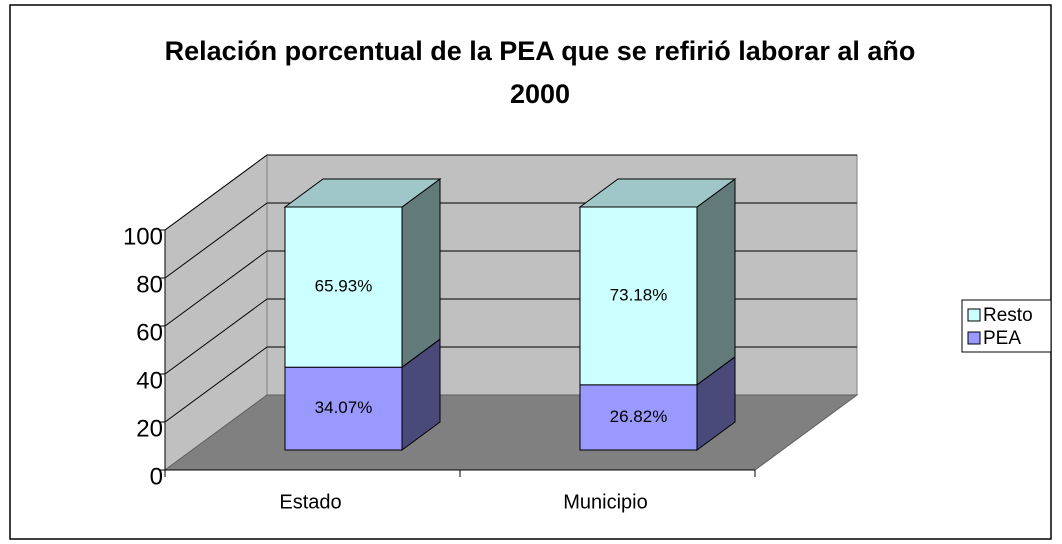 The width and height of the screenshot is (1062, 544). I want to click on x-tick-label: Estado, so click(310, 502).